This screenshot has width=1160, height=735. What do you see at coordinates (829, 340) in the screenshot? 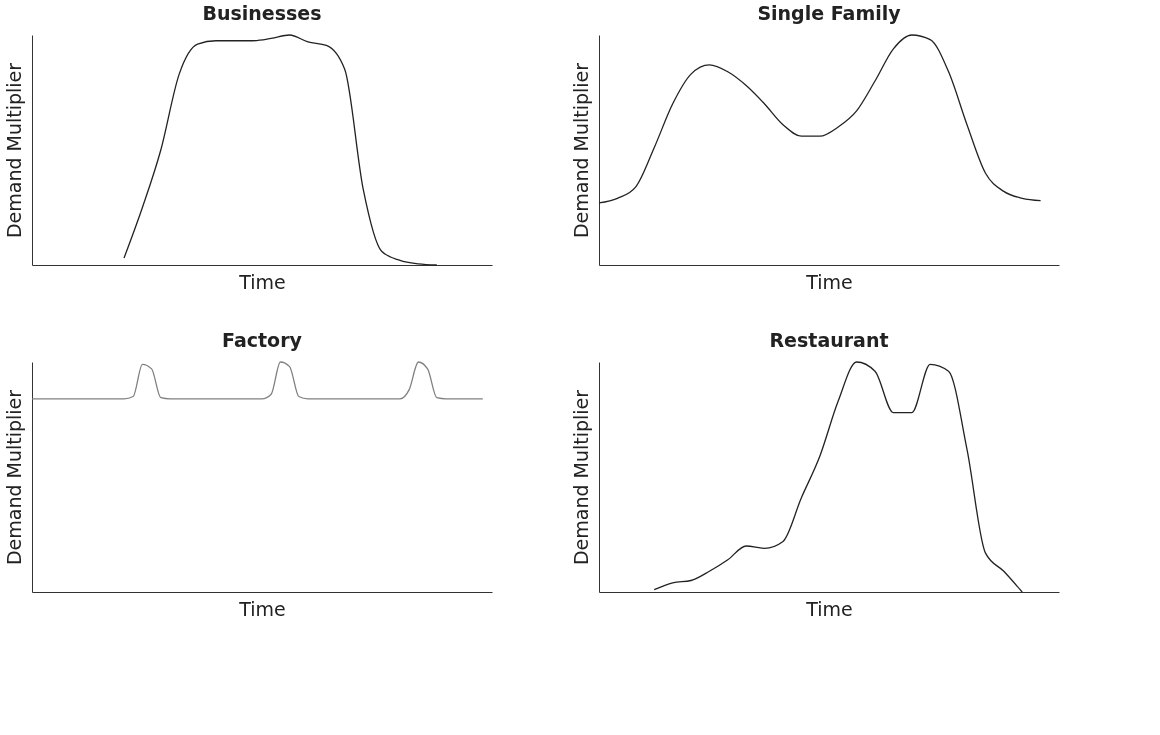
I see `chart-title: Restaurant` at bounding box center [829, 340].